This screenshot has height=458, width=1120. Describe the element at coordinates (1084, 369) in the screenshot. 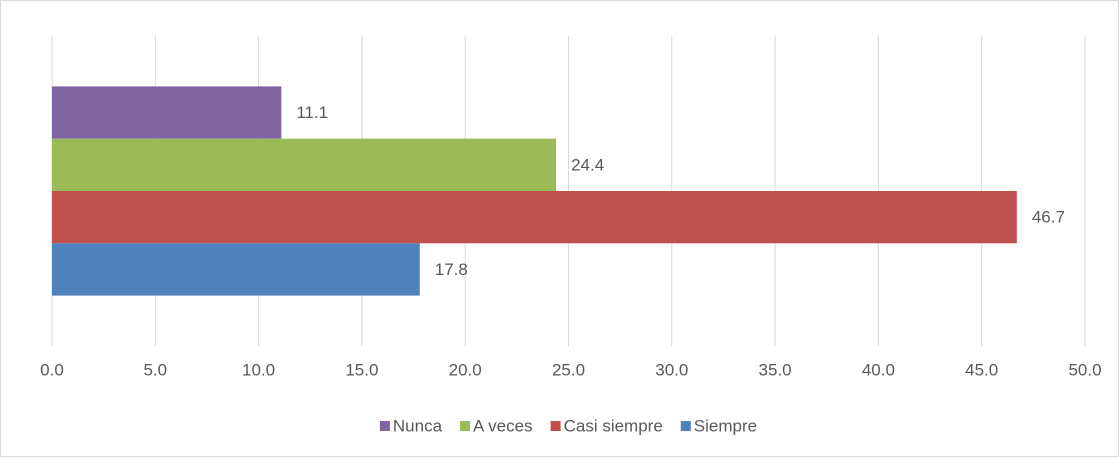

I see `x-tick-label: 50.0` at that location.